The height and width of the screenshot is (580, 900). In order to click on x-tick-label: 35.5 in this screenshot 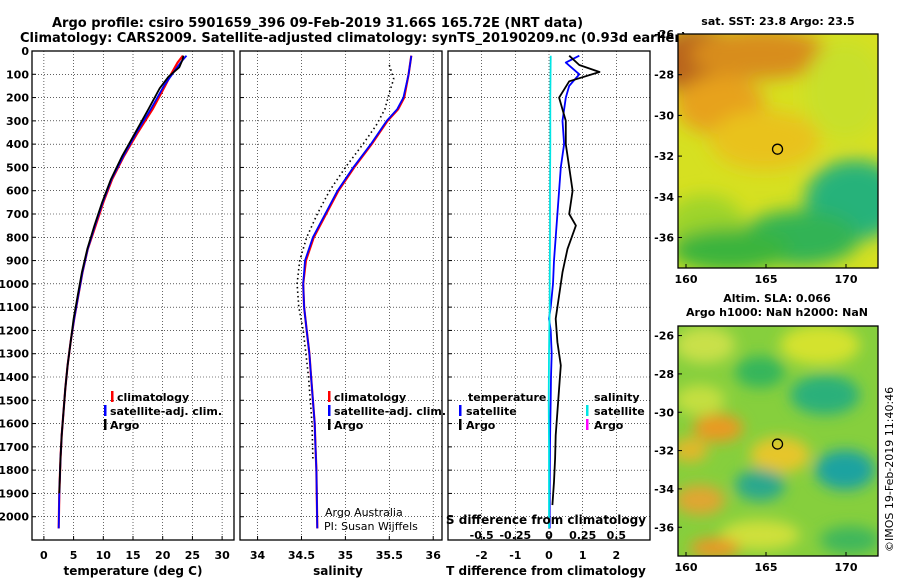, I will do `click(389, 555)`.